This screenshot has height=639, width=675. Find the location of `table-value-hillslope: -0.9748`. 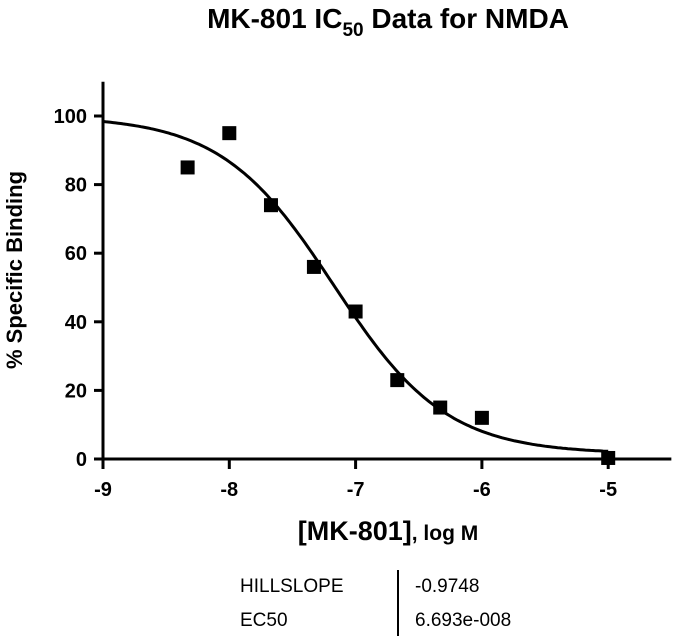

table-value-hillslope: -0.9748 is located at coordinates (447, 586).